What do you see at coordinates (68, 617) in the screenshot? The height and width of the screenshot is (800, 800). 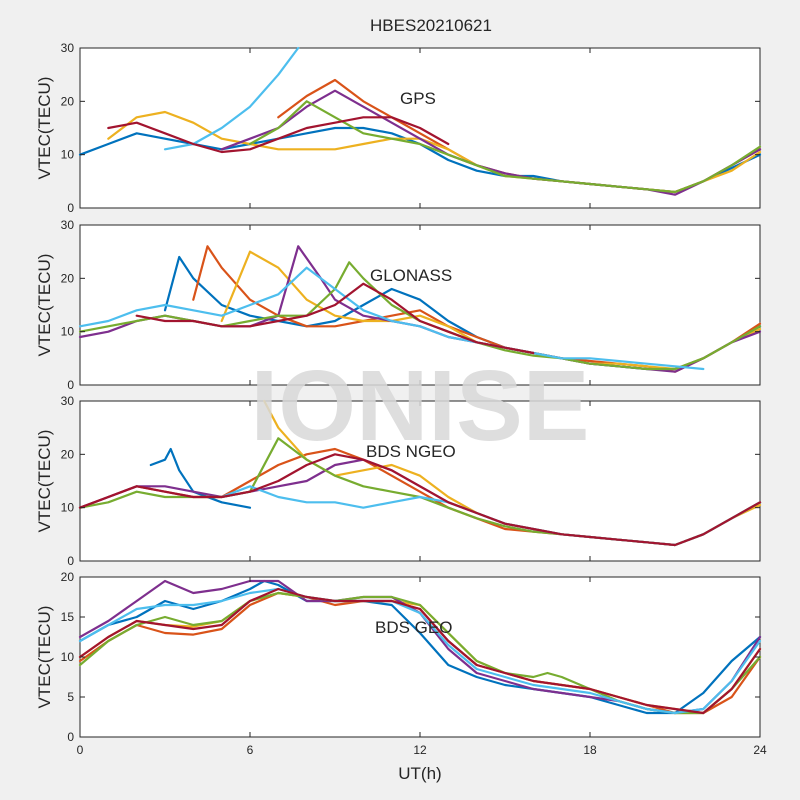 I see `y-tick-label: 15` at bounding box center [68, 617].